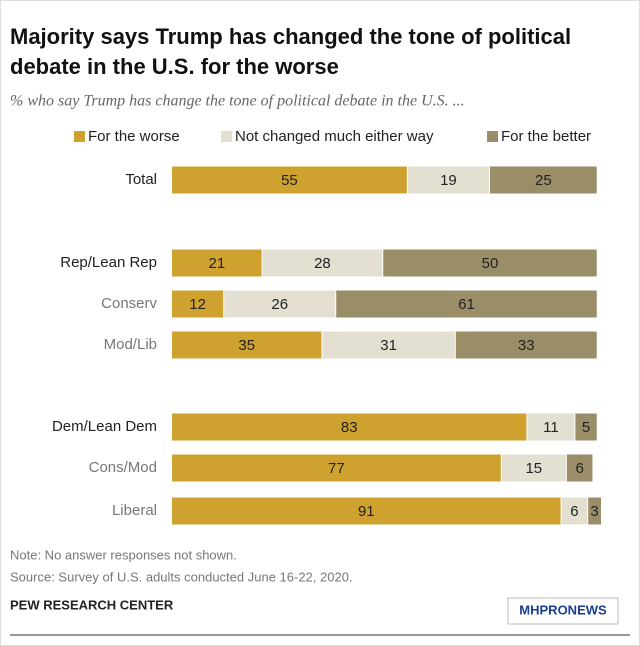  I want to click on legend-label: For the better, so click(546, 136).